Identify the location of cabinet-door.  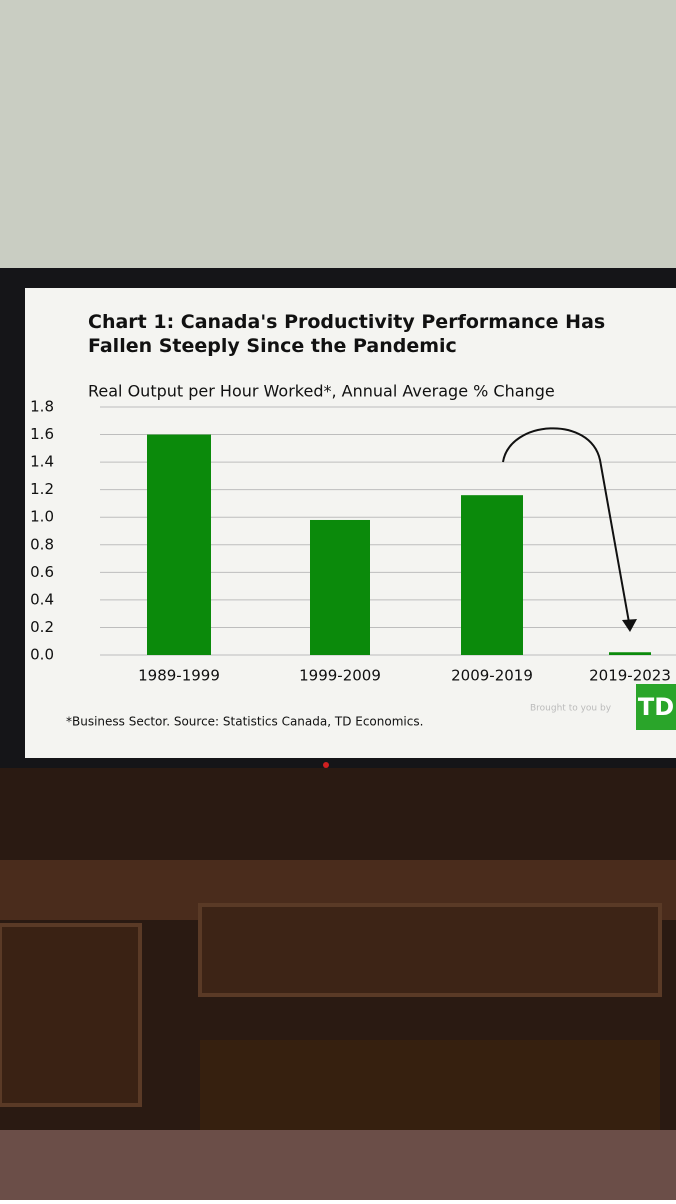
(71, 1015).